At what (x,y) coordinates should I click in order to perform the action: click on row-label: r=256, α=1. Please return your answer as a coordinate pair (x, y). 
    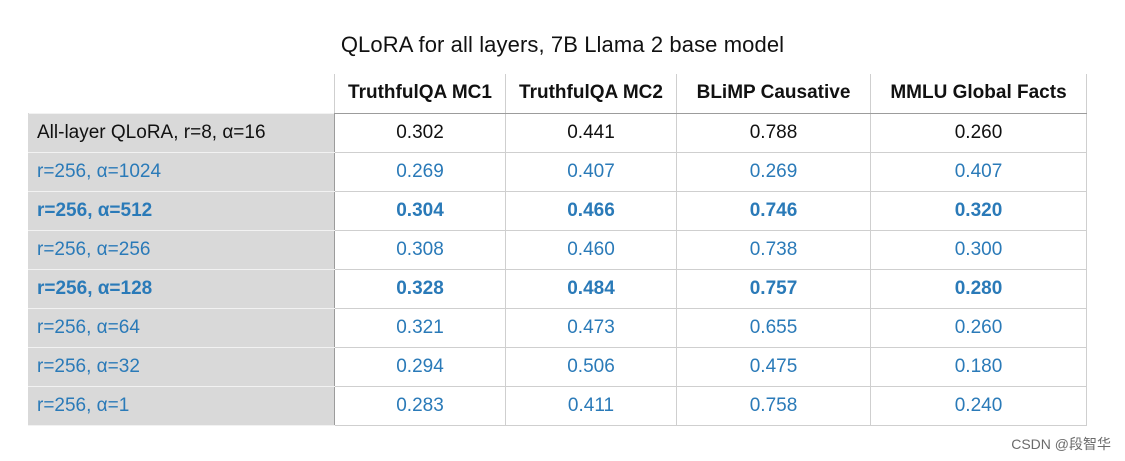
    Looking at the image, I should click on (181, 405).